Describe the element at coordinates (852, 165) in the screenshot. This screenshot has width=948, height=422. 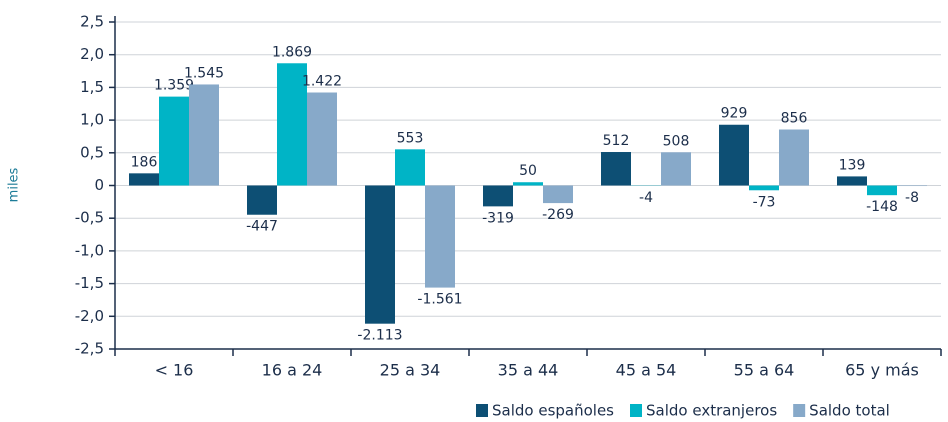
I see `data-label: 139` at that location.